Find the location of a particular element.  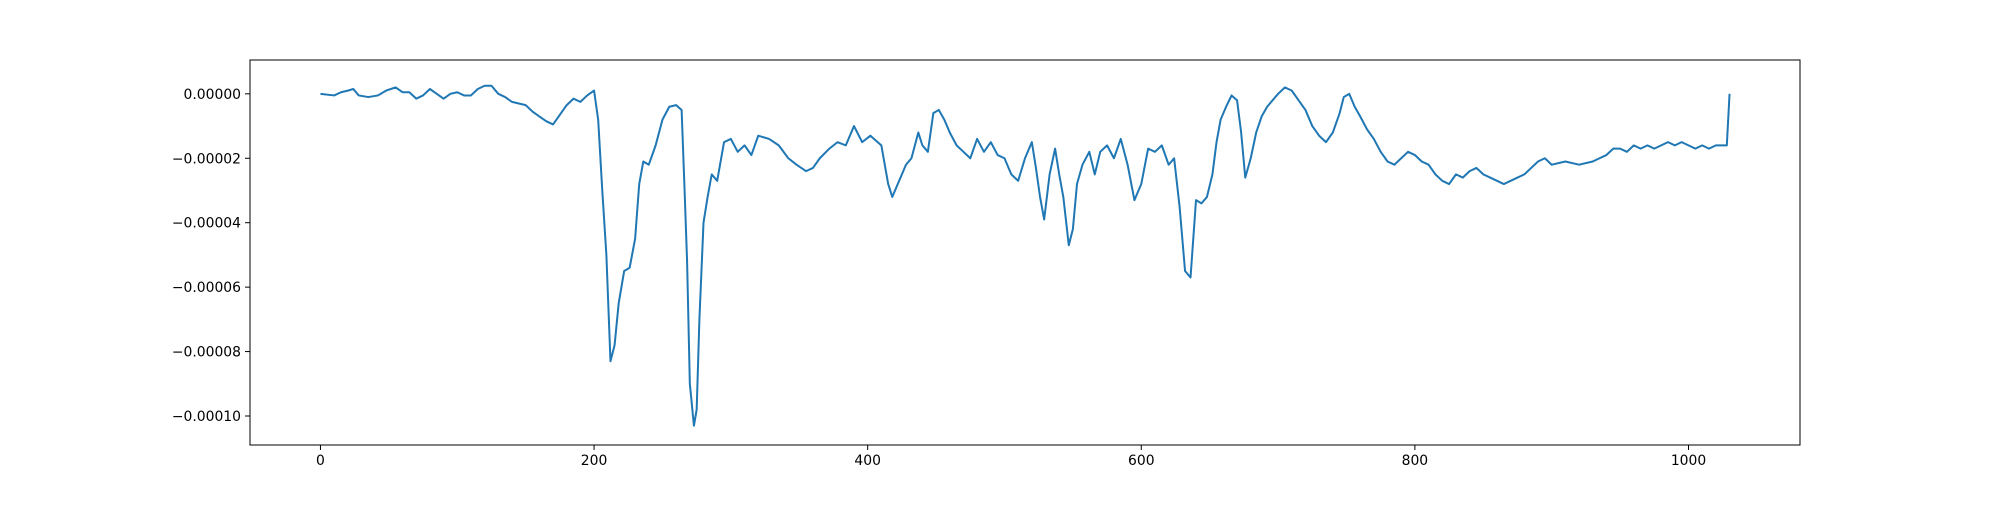

y-tick-label: 0.00000 is located at coordinates (212, 95).